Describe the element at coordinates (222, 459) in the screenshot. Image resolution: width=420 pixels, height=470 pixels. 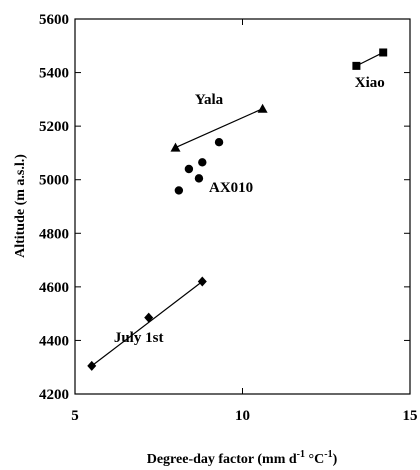
I see `x-axis-title-main: Degree-day factor (mm d` at that location.